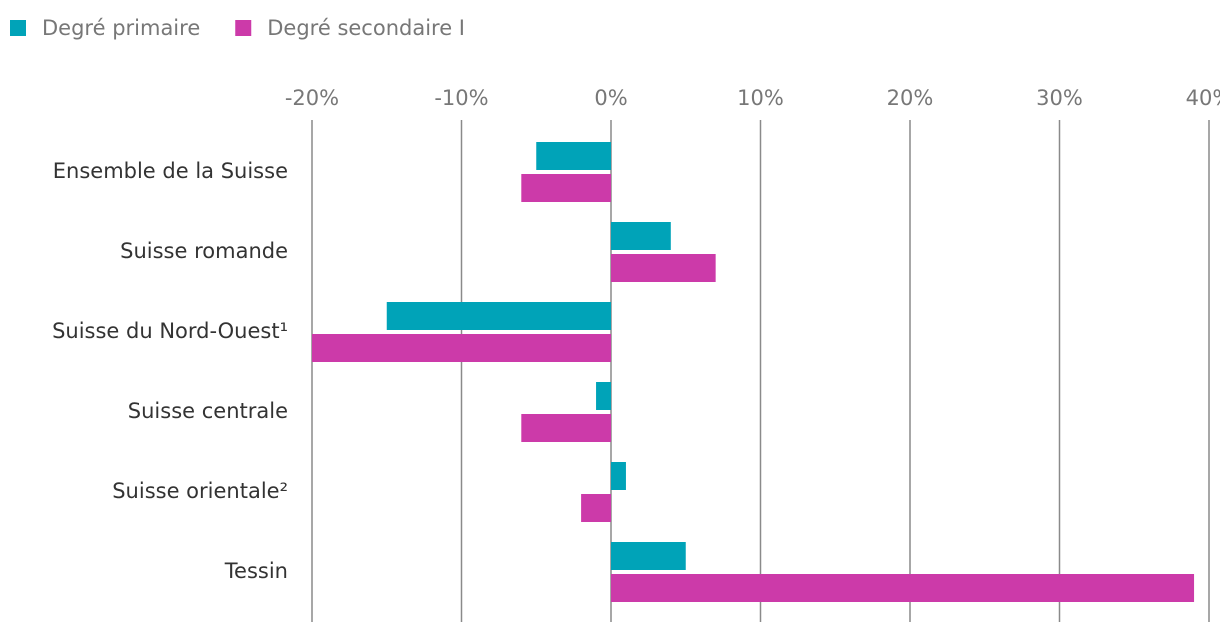  I want to click on x-tick-label: 20%, so click(910, 98).